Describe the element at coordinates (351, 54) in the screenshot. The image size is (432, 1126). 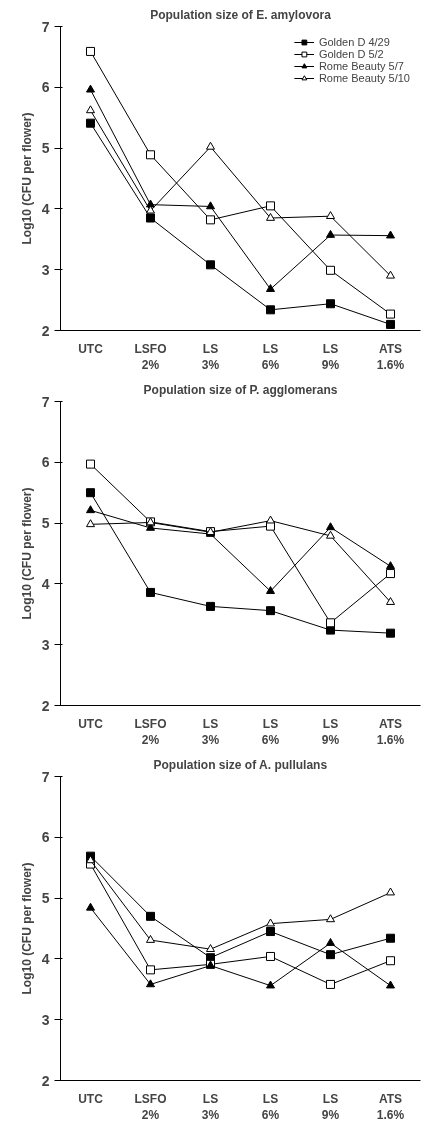
I see `legend-label: Golden D 5/2` at that location.